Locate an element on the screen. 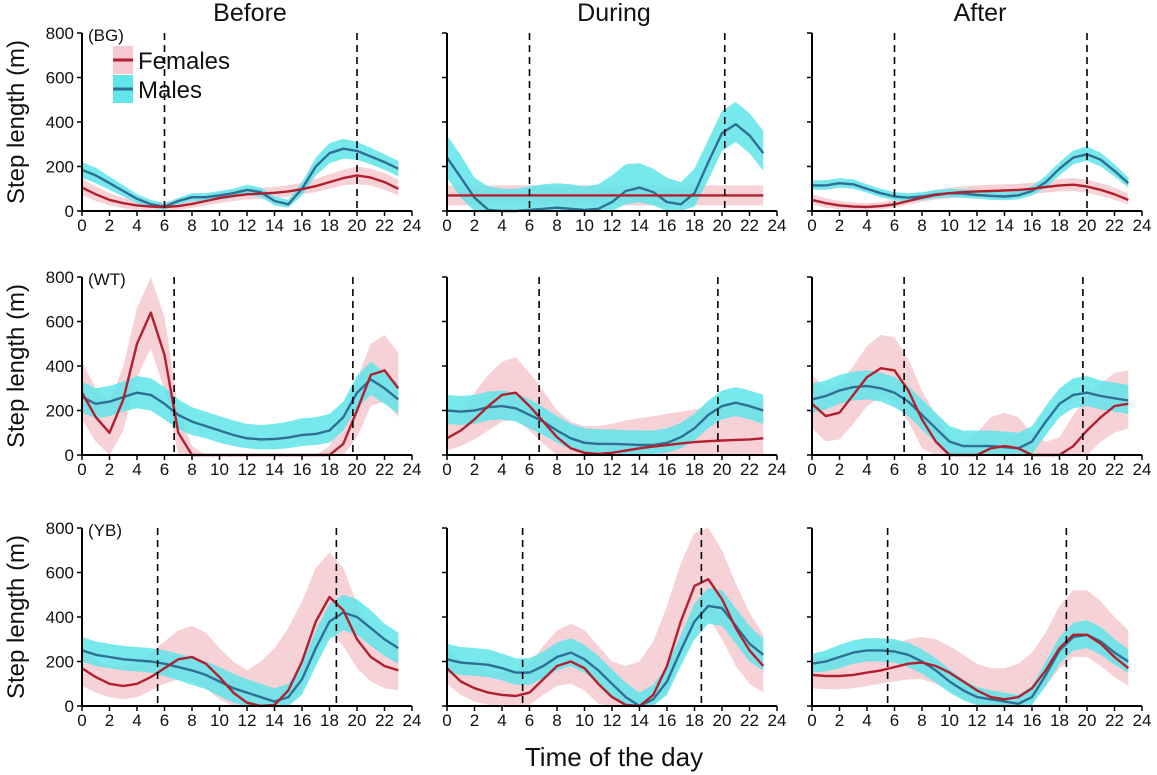  panel-wt-after: 0 2 4 6 8 10 12 14 16 18 20 22 24 is located at coordinates (979, 377).